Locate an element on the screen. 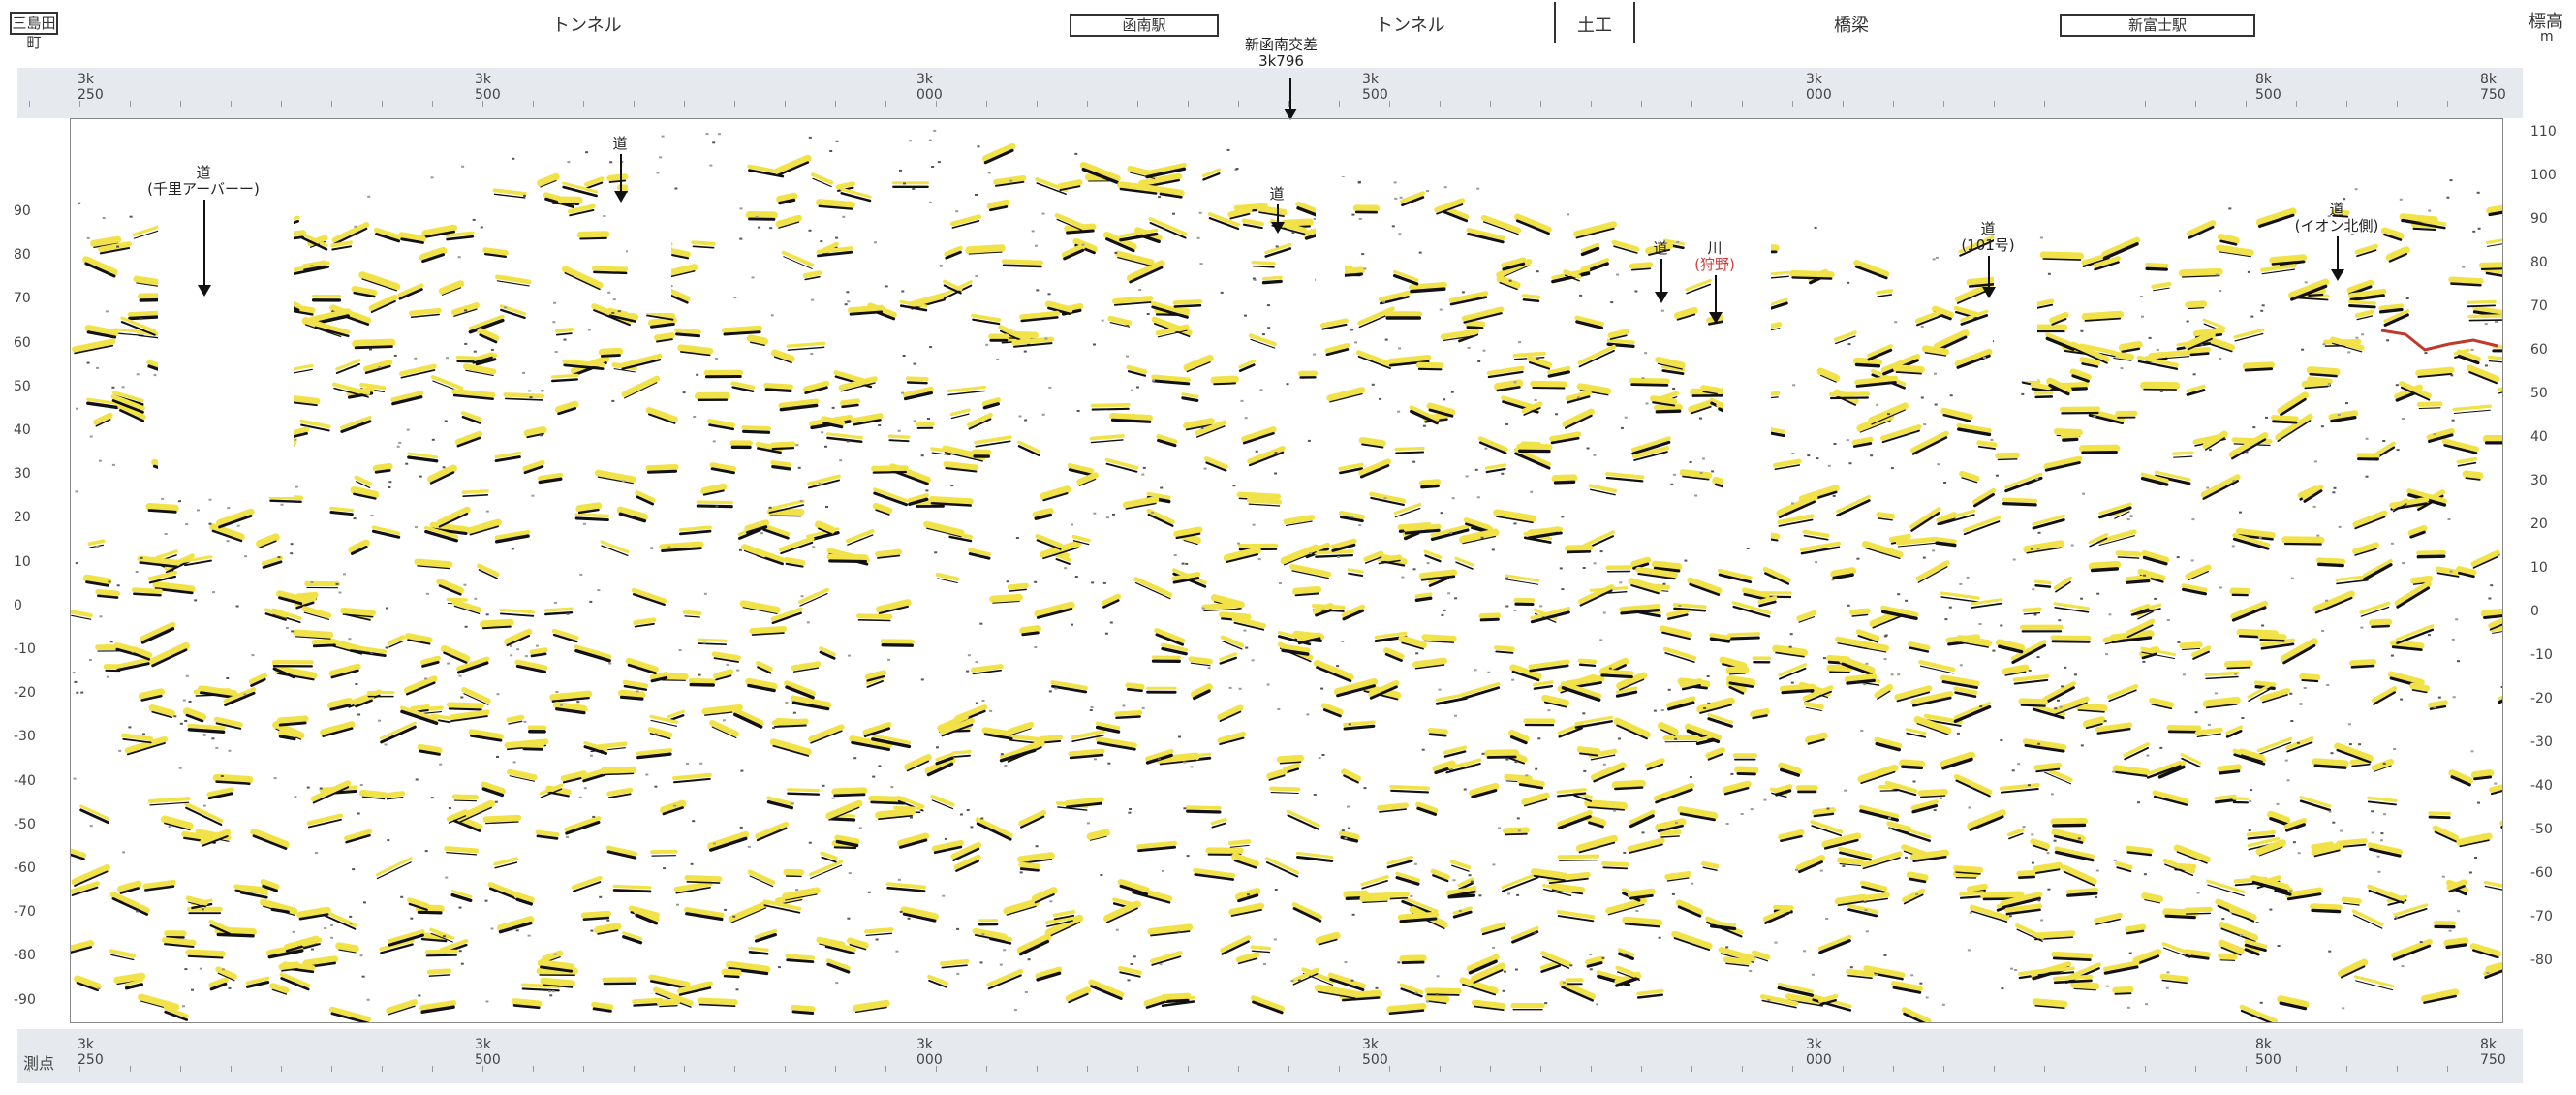 The height and width of the screenshot is (1095, 2576). header-item-earthwork: 土工 is located at coordinates (1594, 24).